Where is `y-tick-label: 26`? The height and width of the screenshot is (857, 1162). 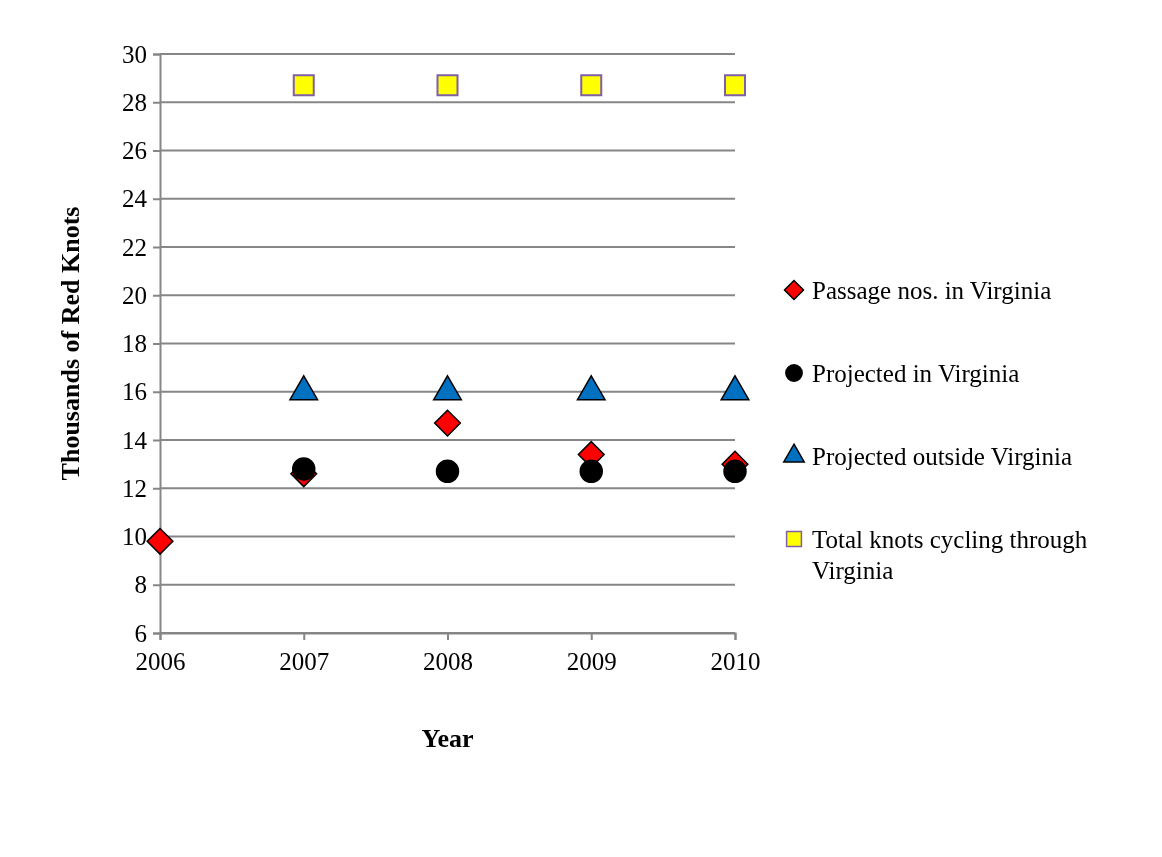 y-tick-label: 26 is located at coordinates (134, 150).